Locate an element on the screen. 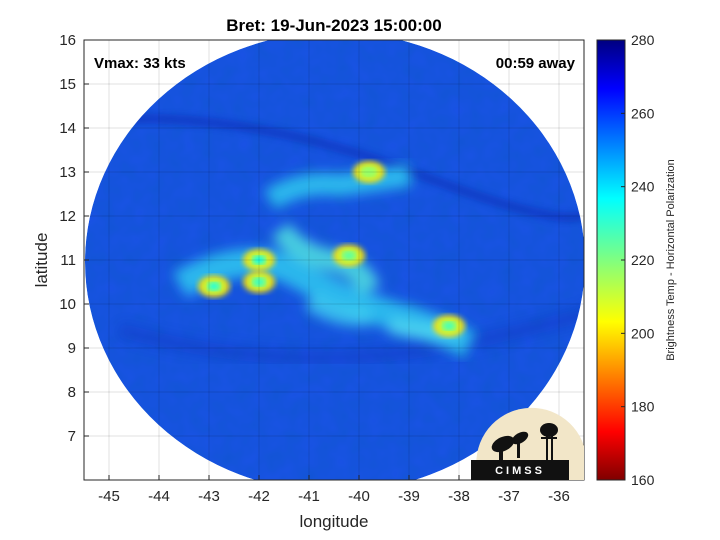 This screenshot has height=540, width=720. colorbar-tick-label: 260 is located at coordinates (643, 113).